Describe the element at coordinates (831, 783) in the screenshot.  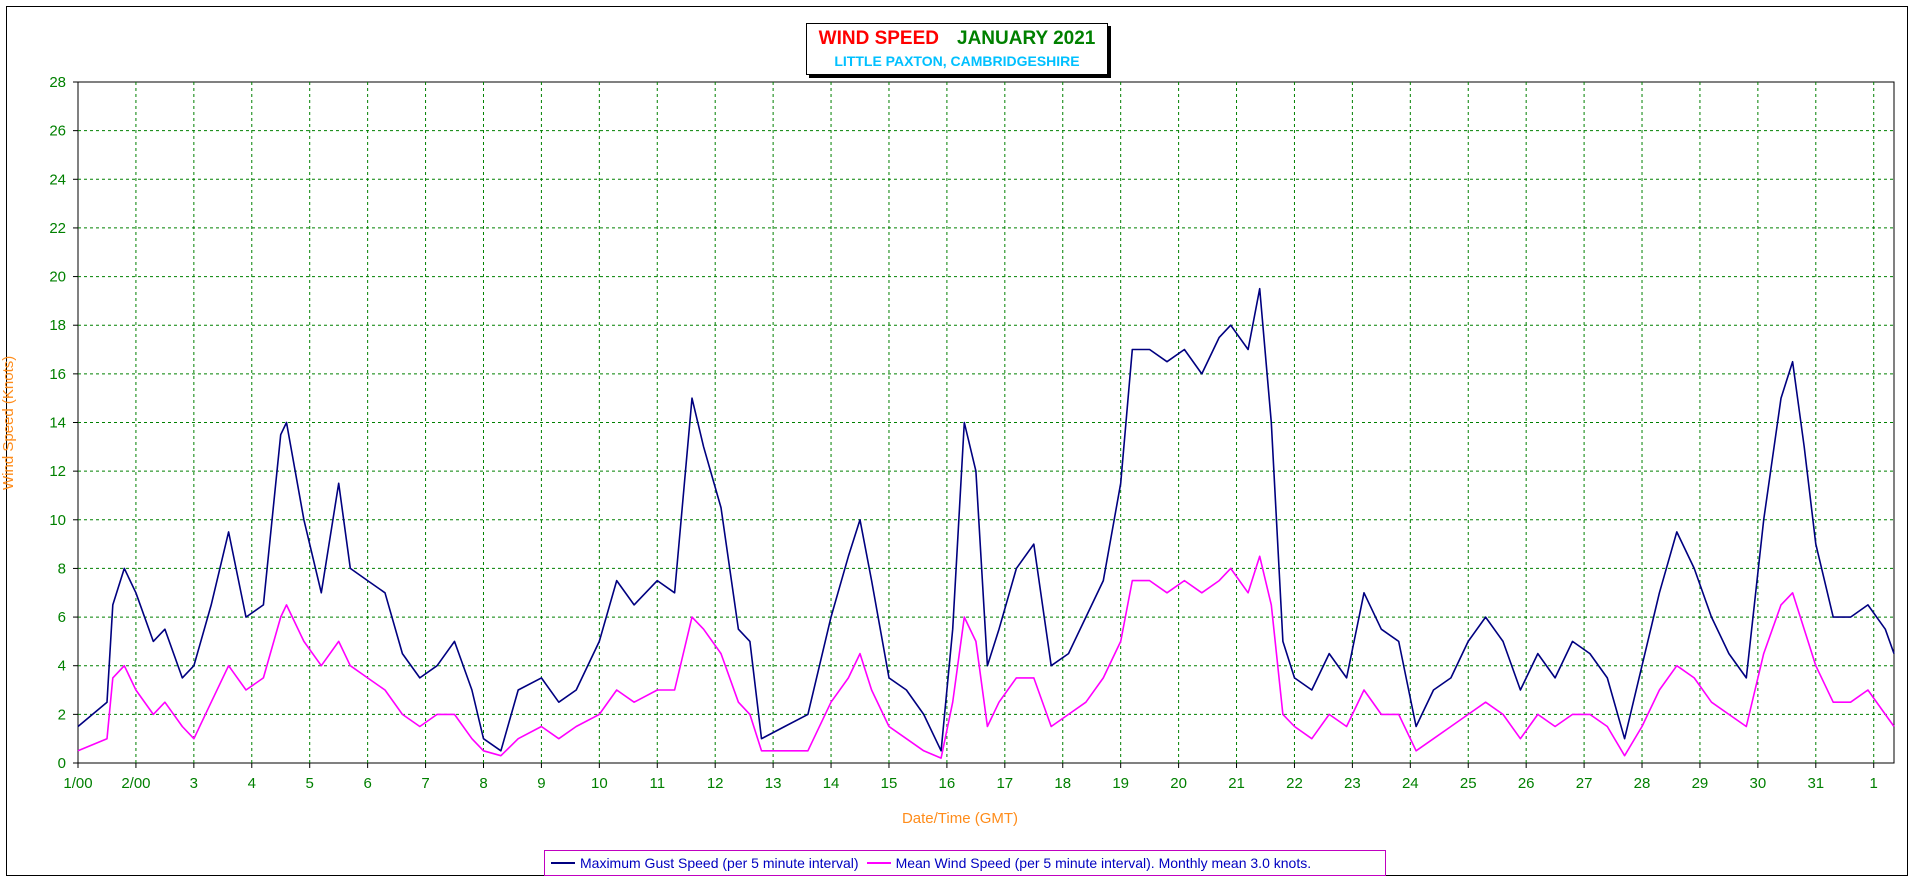
I see `x-tick-label: 14` at that location.